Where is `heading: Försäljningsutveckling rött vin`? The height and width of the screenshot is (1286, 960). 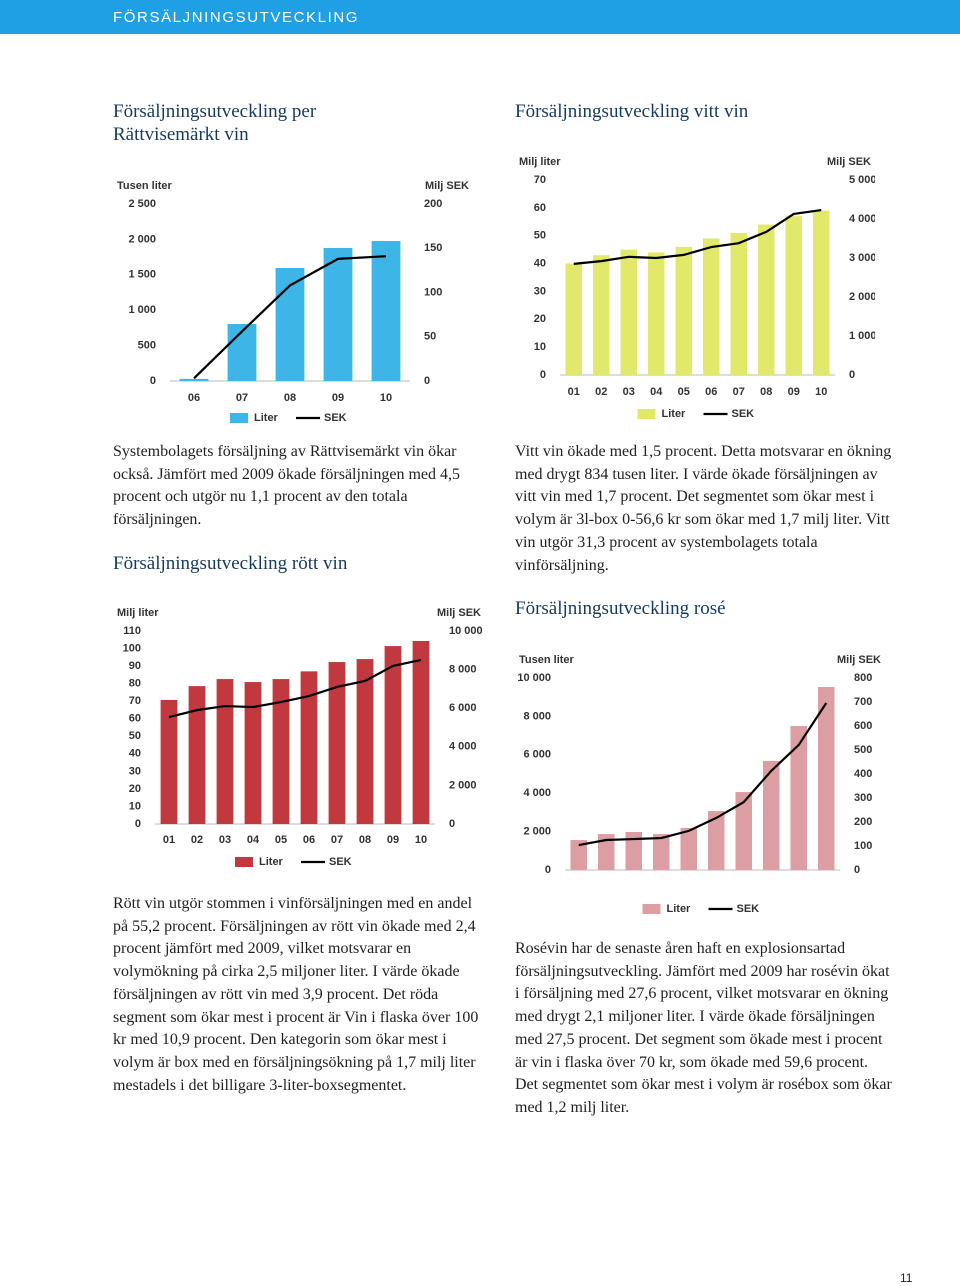
heading: Försäljningsutveckling rött vin is located at coordinates (230, 563).